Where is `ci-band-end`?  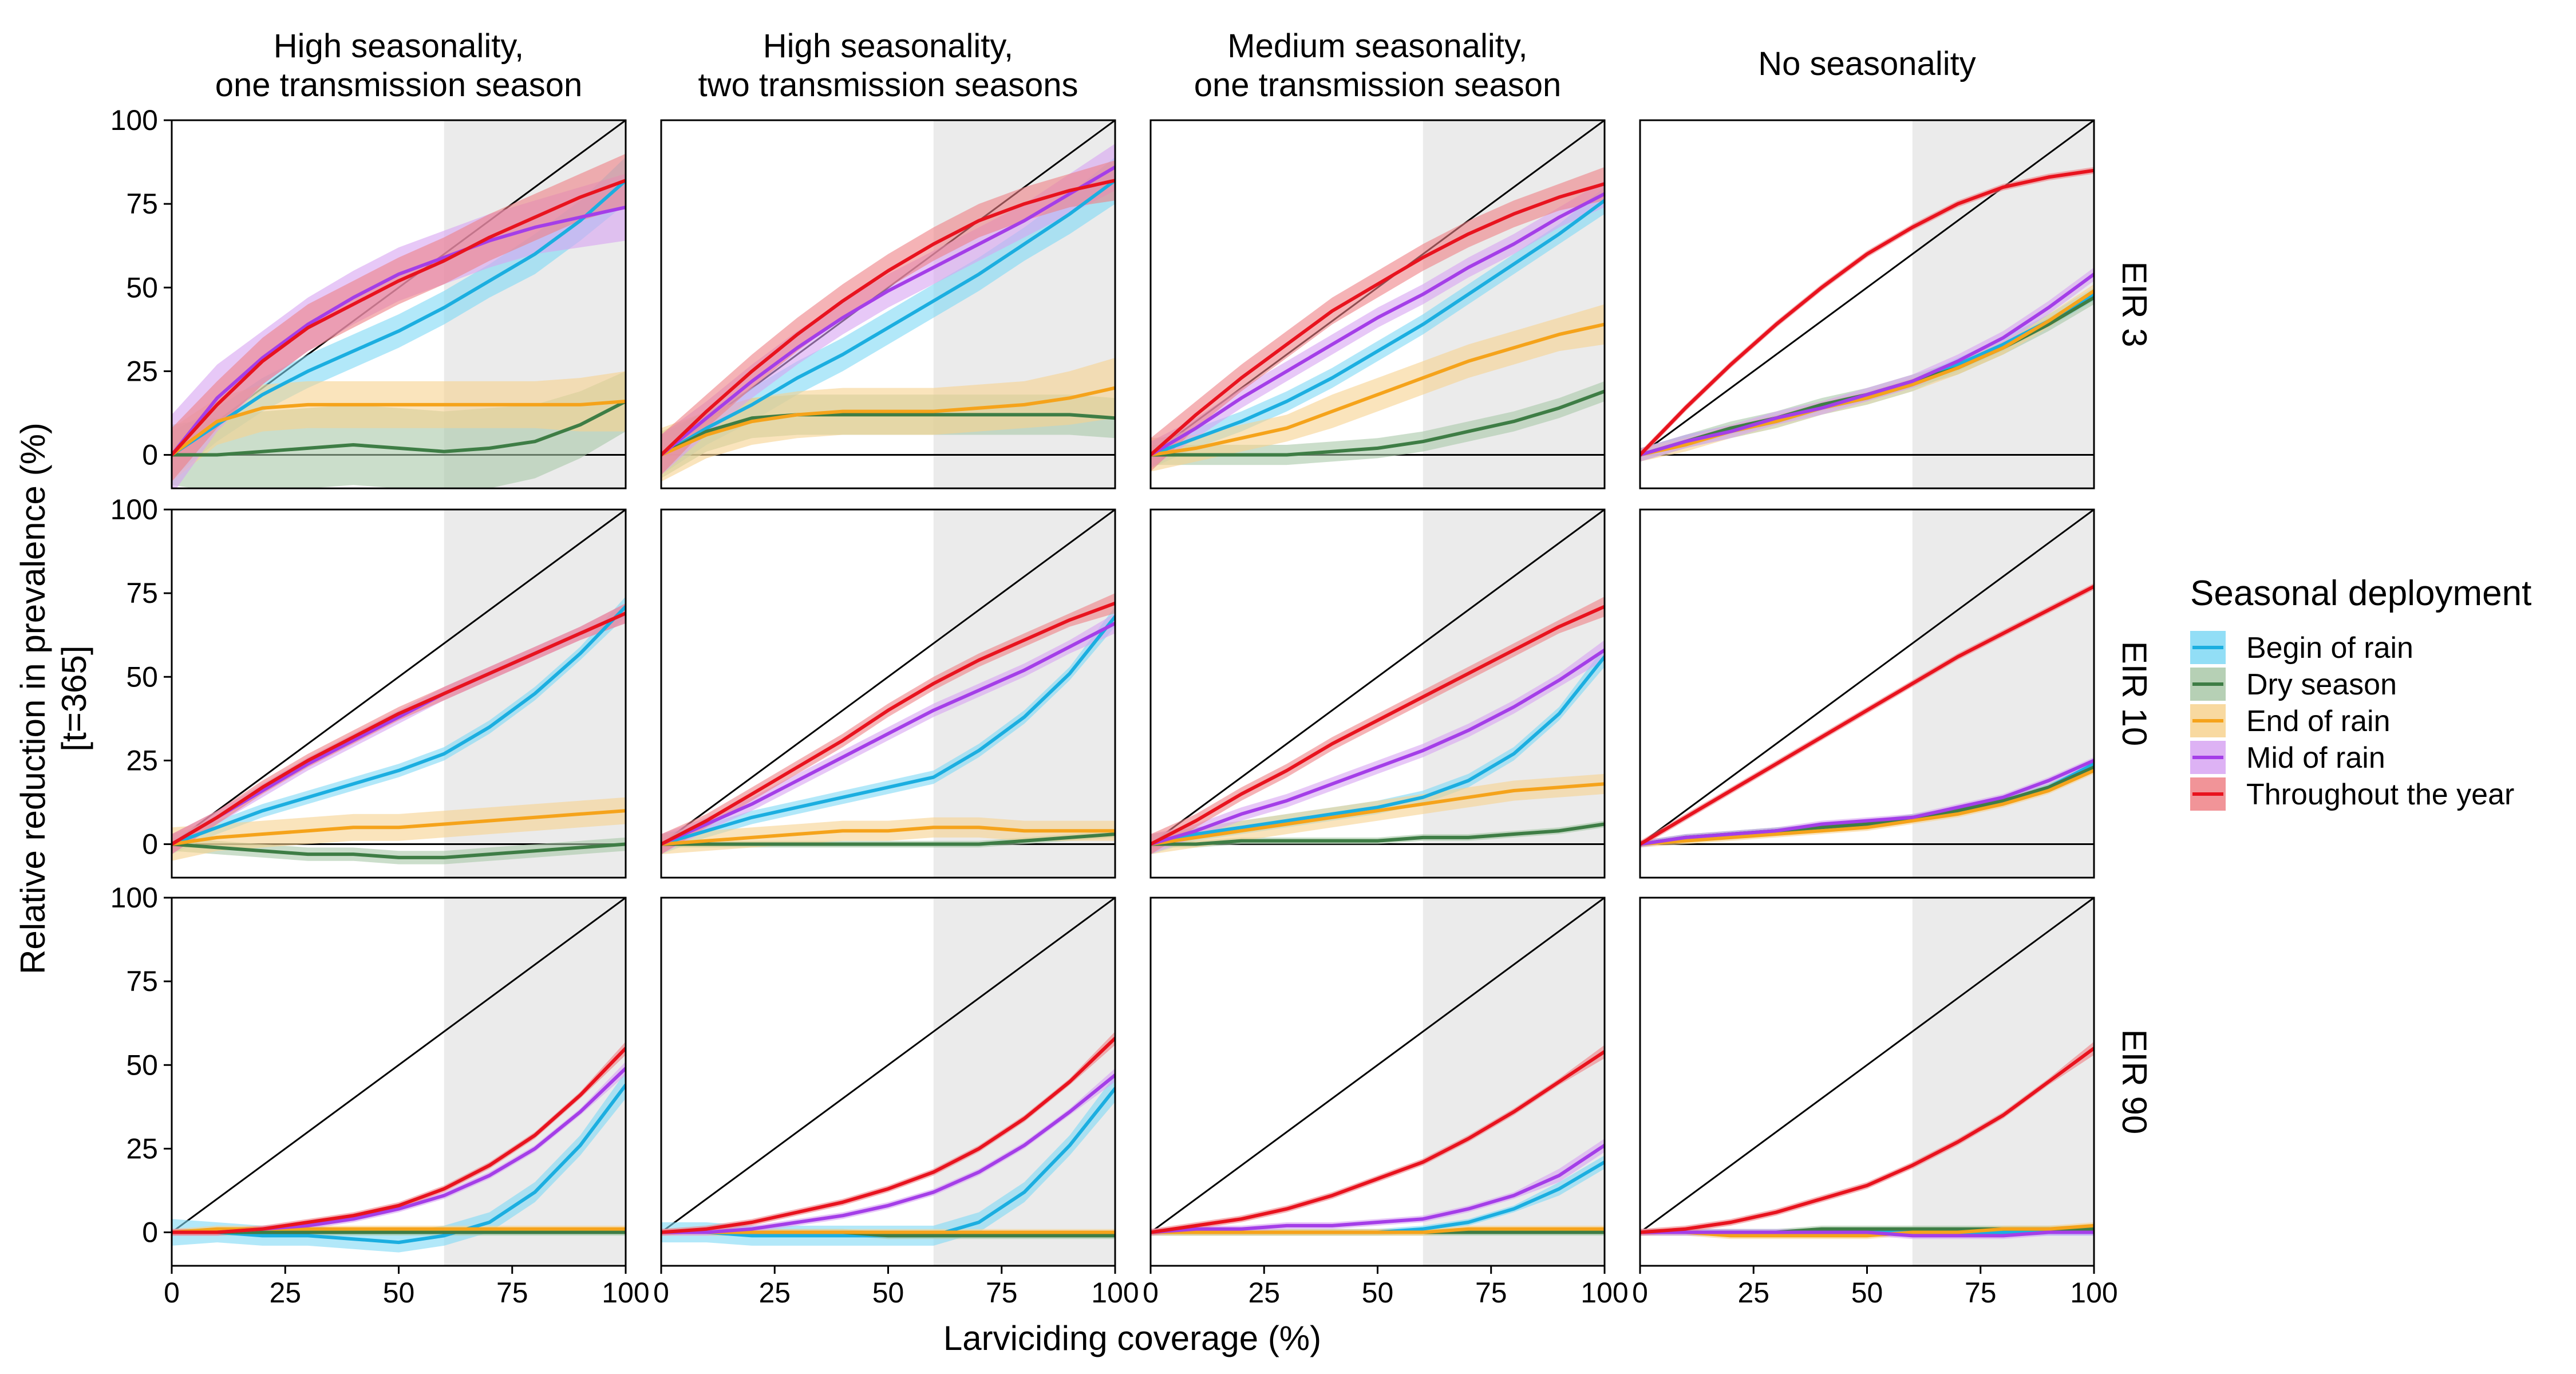 ci-band-end is located at coordinates (1378, 388).